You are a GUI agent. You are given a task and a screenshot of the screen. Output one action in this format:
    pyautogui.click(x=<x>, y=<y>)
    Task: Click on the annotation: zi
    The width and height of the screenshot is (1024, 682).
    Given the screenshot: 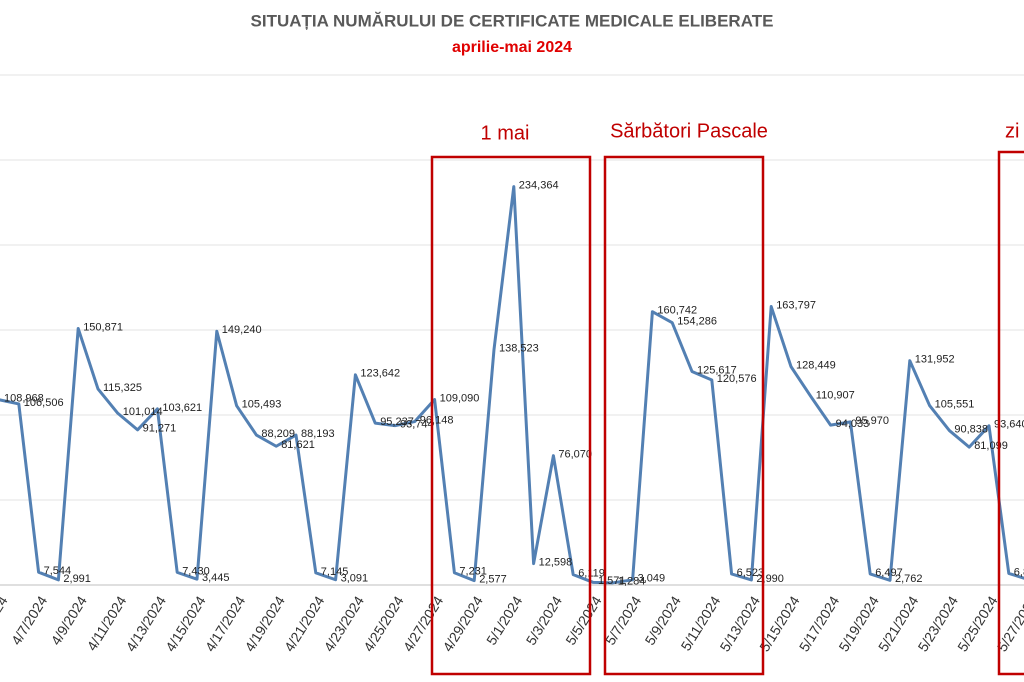 What is the action you would take?
    pyautogui.click(x=1012, y=131)
    